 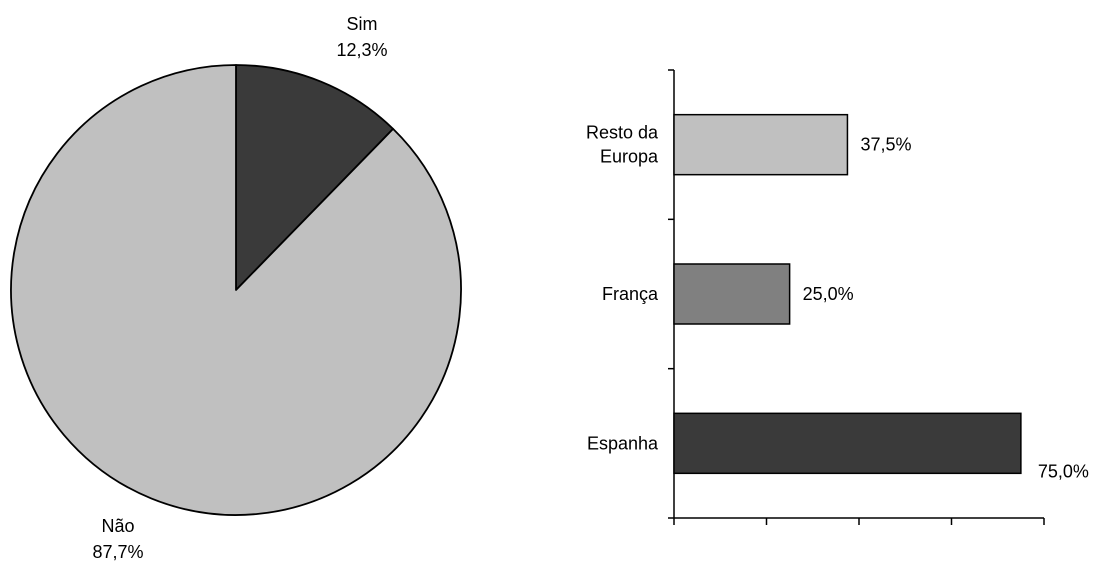 I want to click on category-label-resto-da-europa: Resto da Europa, so click(x=622, y=145).